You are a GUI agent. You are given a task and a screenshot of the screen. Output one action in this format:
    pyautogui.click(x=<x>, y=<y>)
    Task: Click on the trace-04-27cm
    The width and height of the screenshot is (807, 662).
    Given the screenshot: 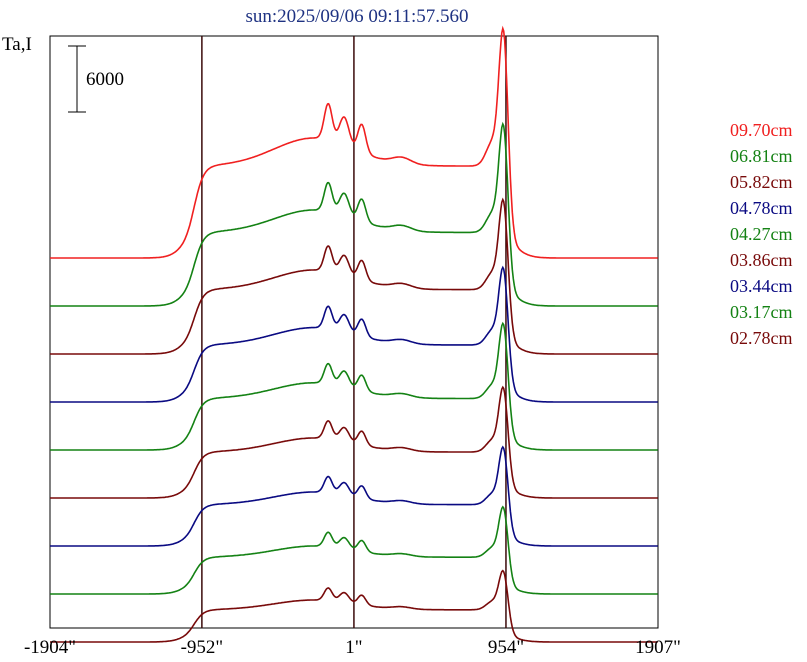 What is the action you would take?
    pyautogui.click(x=354, y=386)
    